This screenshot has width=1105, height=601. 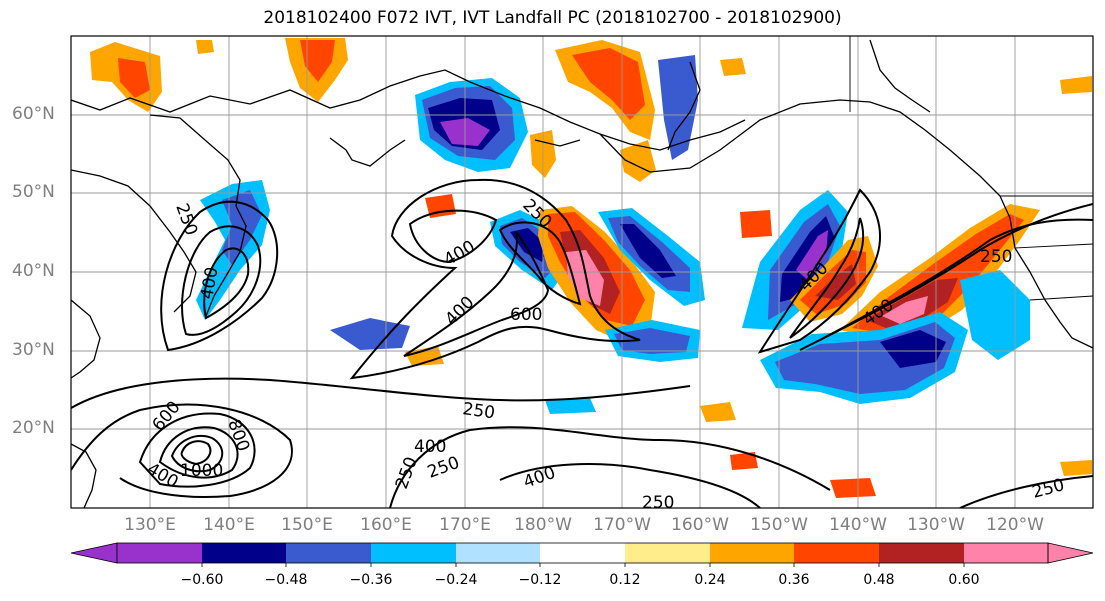 What do you see at coordinates (371, 580) in the screenshot?
I see `colorbar-tick-label: −0.36` at bounding box center [371, 580].